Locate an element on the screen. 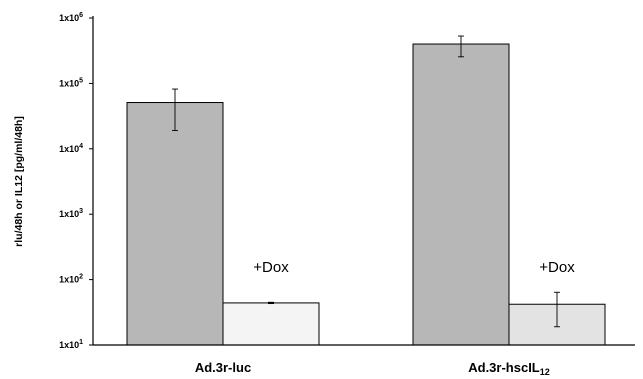 The height and width of the screenshot is (379, 643). x-category-label: Ad.3r-hscIL12 is located at coordinates (509, 368).